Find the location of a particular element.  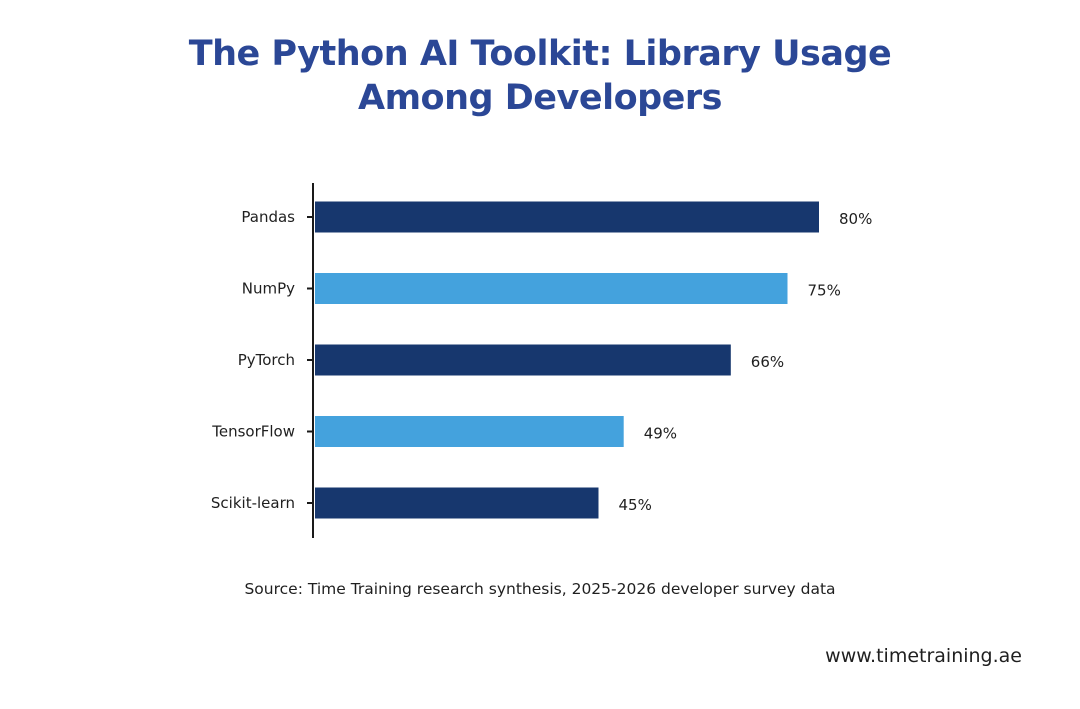

value-label: 49% is located at coordinates (660, 434).